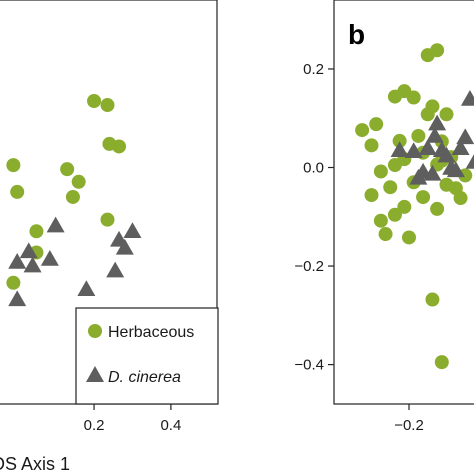  What do you see at coordinates (151, 332) in the screenshot?
I see `legend-label-herbaceous: Herbaceous` at bounding box center [151, 332].